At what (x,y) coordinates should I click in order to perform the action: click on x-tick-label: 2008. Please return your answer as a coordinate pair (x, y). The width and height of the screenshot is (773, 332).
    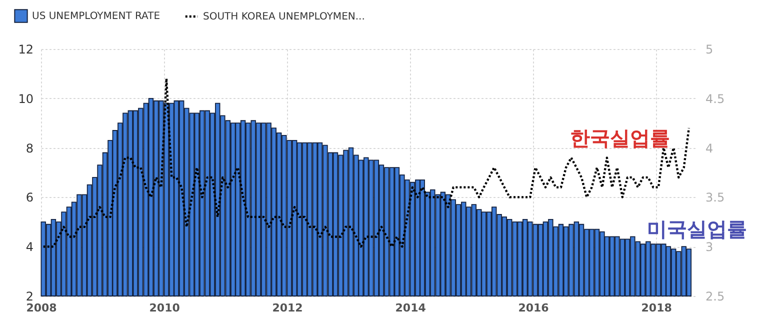
    Looking at the image, I should click on (41, 308).